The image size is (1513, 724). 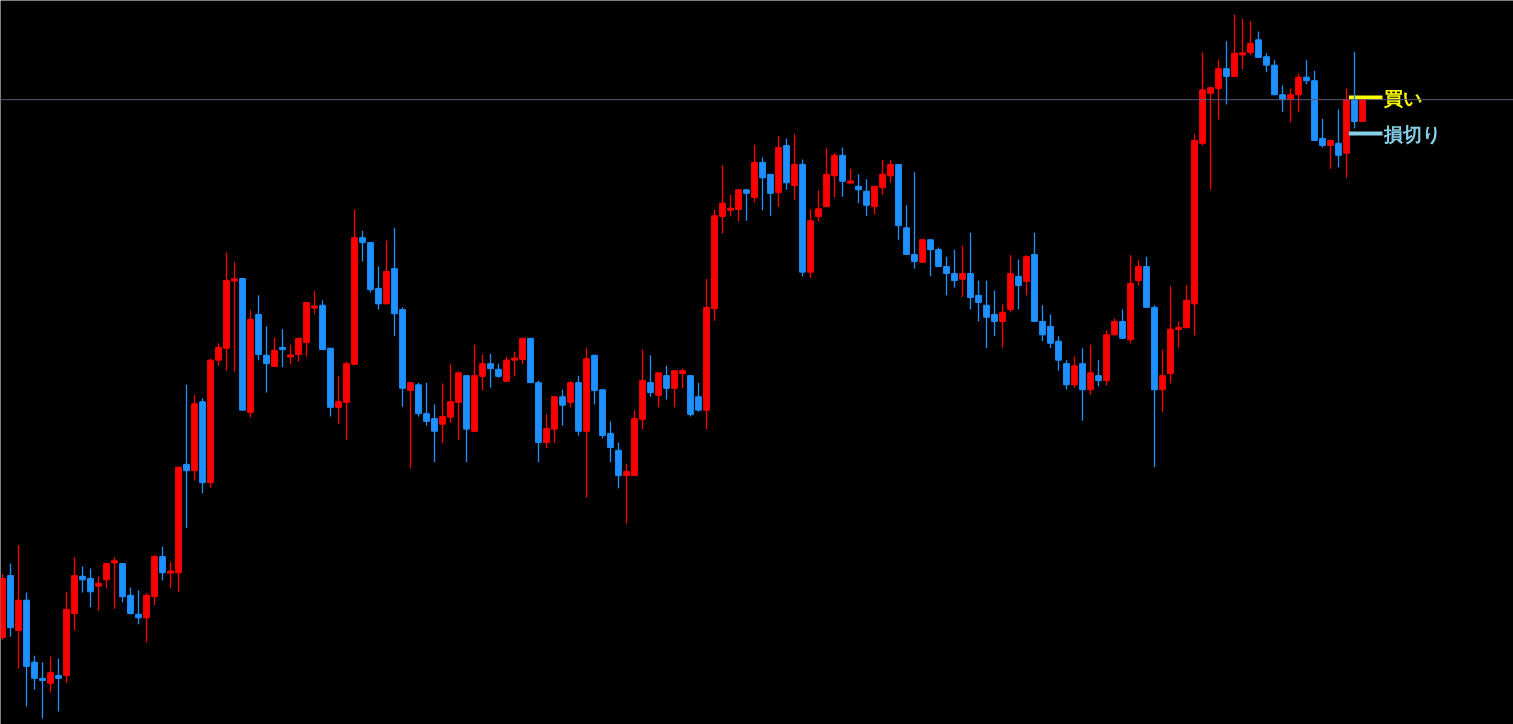 I want to click on text: 損切り, so click(x=1412, y=133).